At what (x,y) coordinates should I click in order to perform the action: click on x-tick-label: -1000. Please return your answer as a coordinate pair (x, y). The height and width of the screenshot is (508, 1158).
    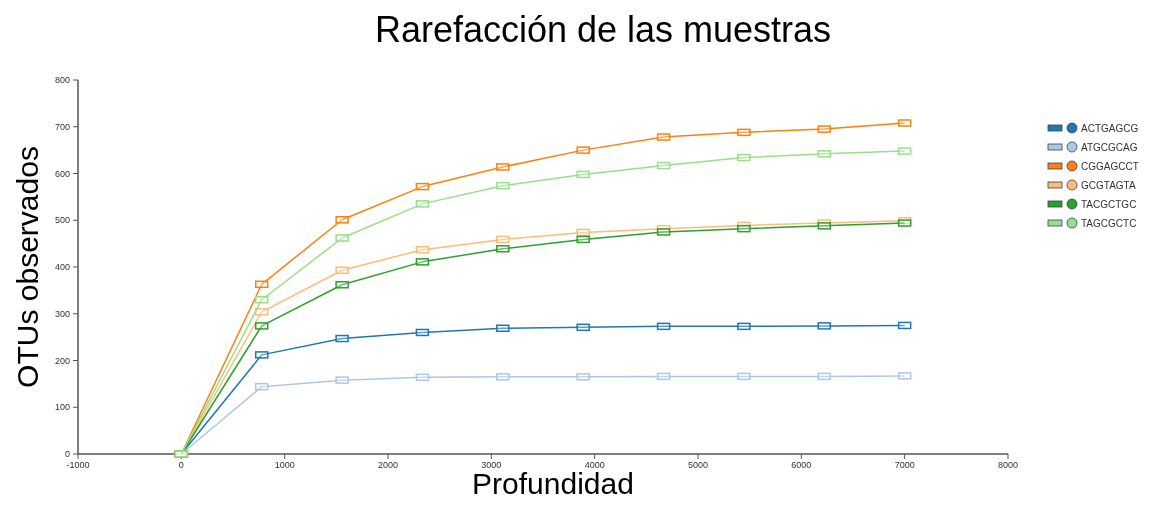
    Looking at the image, I should click on (78, 465).